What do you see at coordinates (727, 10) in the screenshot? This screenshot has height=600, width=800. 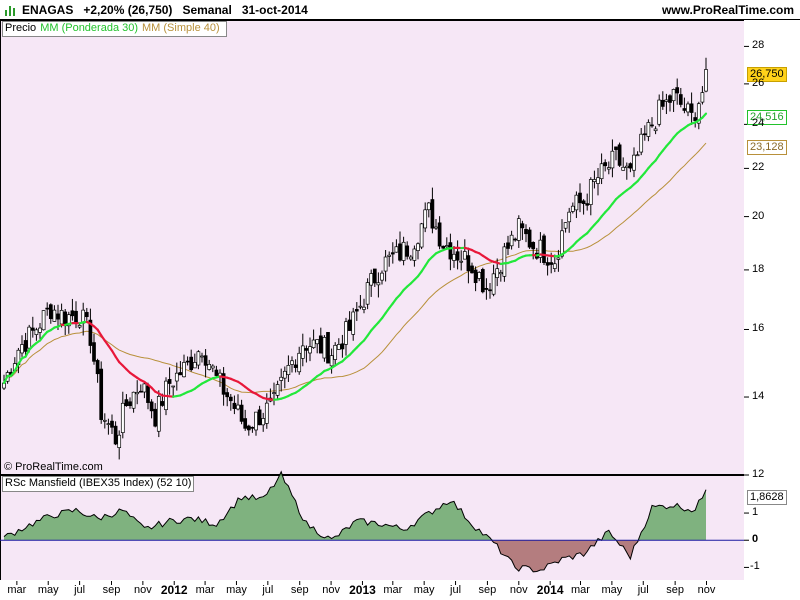 I see `site-url: www.ProRealTime.com` at bounding box center [727, 10].